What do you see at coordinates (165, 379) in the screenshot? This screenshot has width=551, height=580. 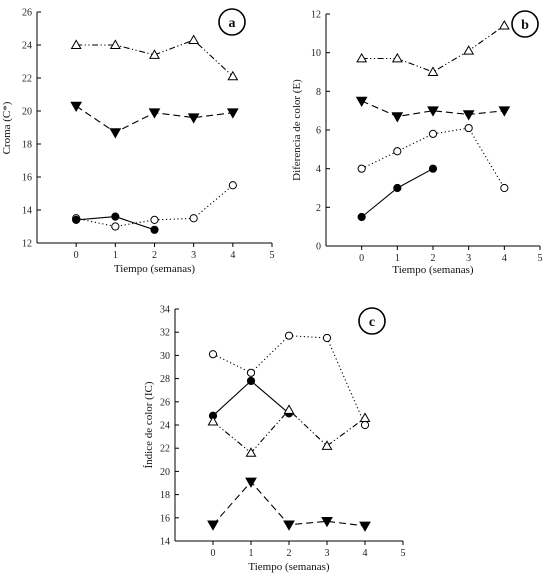 I see `y-tick-label: 28` at bounding box center [165, 379].